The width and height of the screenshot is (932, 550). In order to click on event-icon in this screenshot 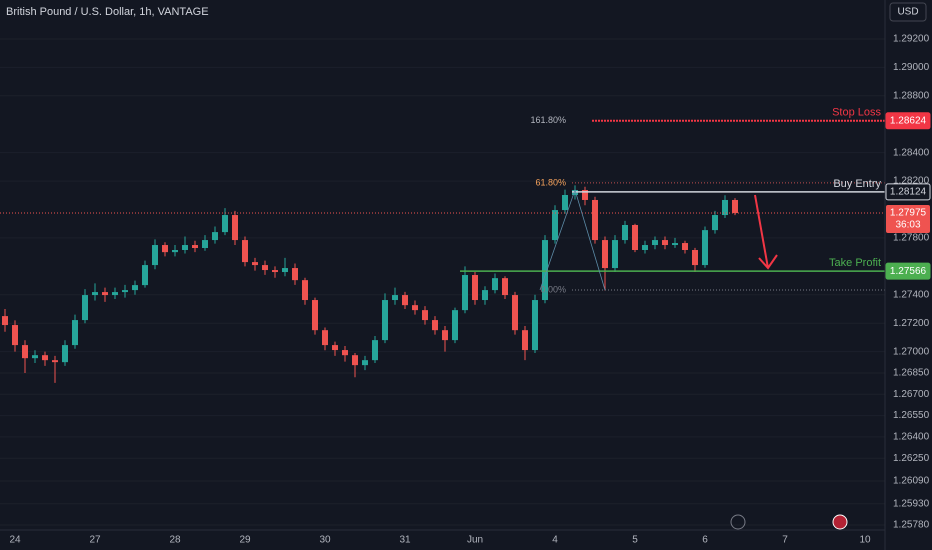, I will do `click(738, 522)`.